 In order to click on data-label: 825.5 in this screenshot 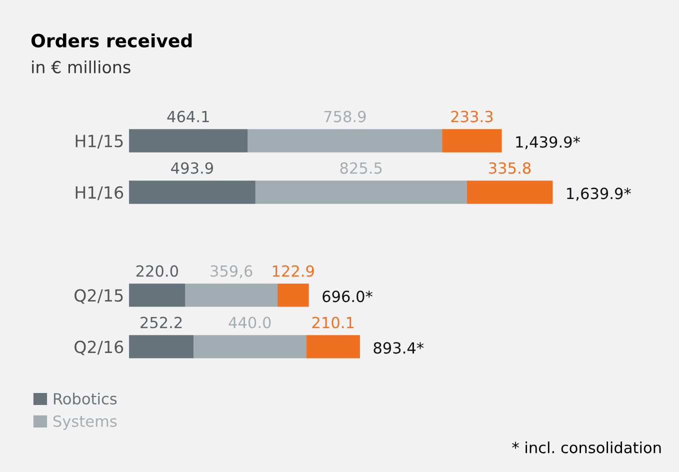, I will do `click(361, 168)`.